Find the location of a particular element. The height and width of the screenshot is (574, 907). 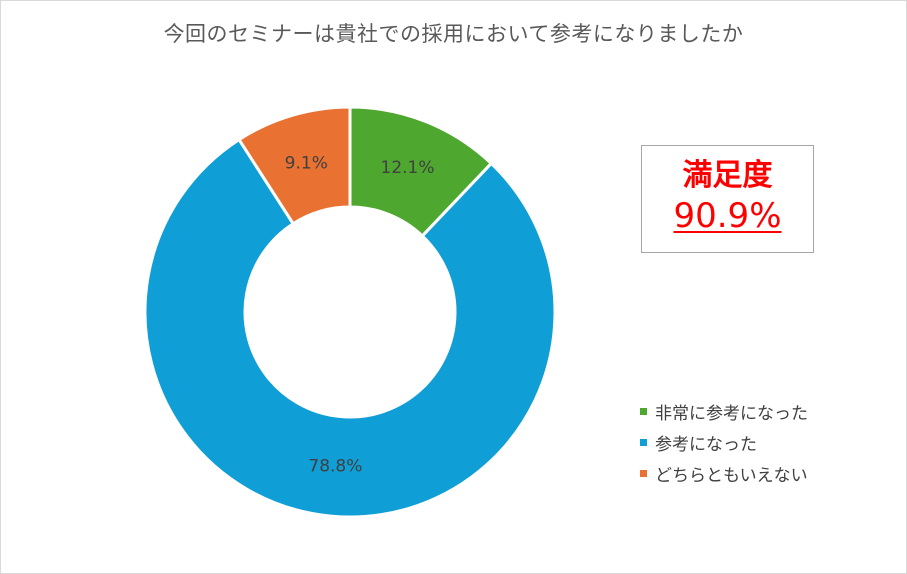

data-label-helpful: 78.8% is located at coordinates (335, 466).